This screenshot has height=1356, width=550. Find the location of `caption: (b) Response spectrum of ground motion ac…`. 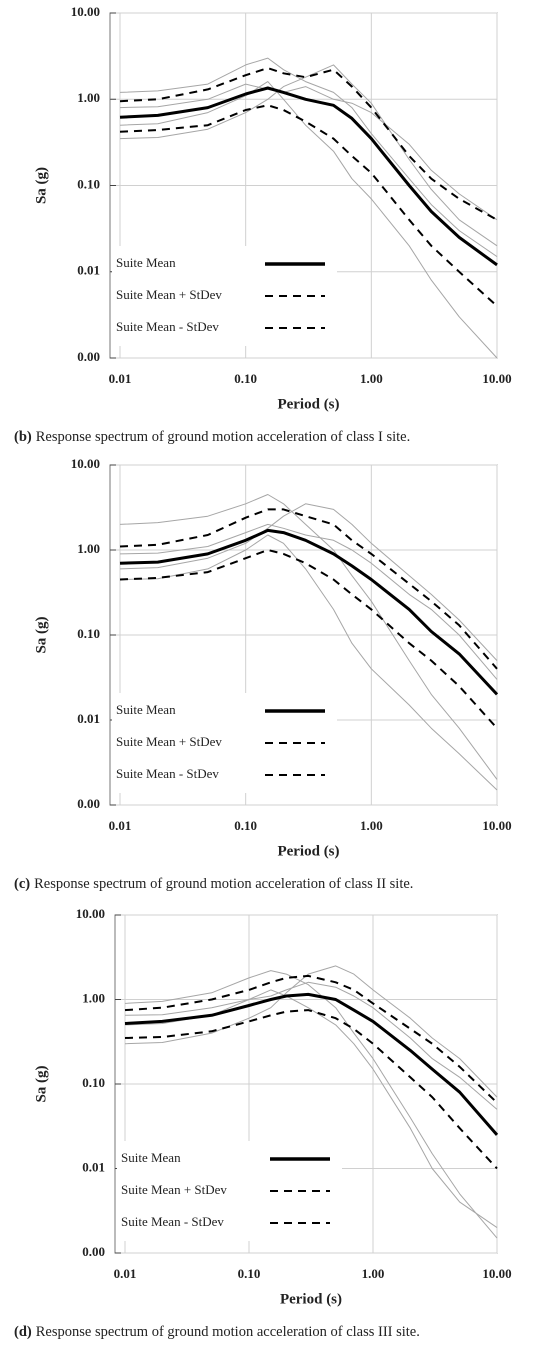

caption: (b) Response spectrum of ground motion ac… is located at coordinates (212, 437).